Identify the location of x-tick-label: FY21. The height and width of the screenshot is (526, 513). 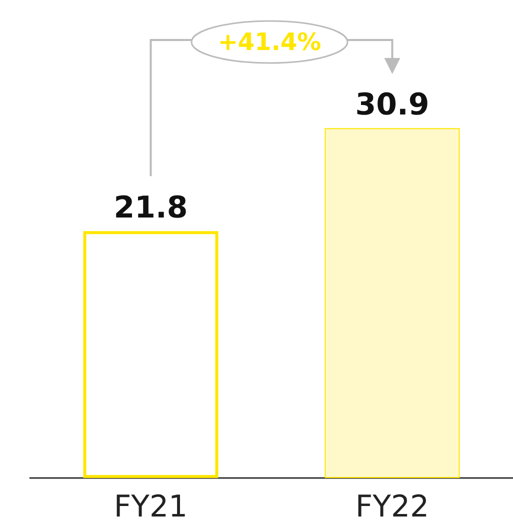
(151, 507).